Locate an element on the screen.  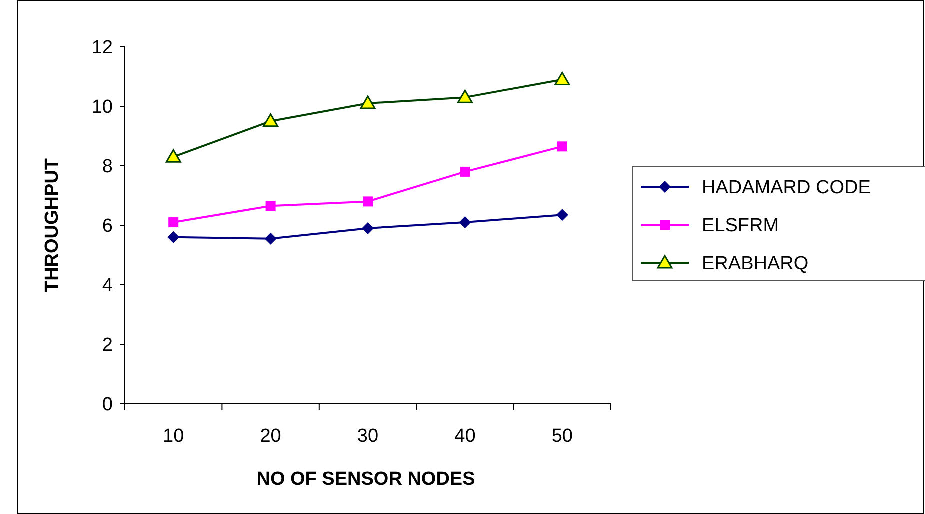
x-tick-label: 50 is located at coordinates (562, 436).